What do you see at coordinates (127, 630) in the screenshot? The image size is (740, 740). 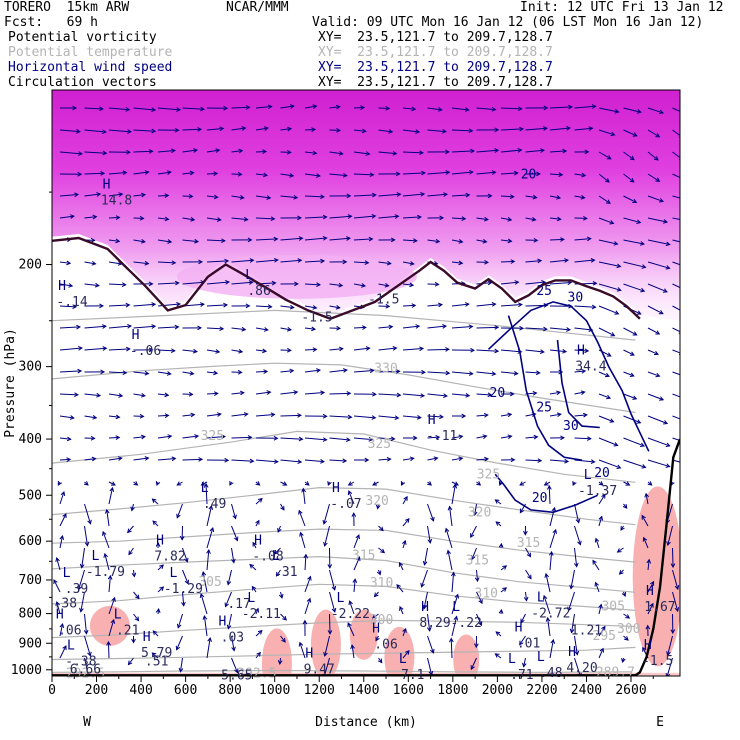 I see `extreme-value: .21` at bounding box center [127, 630].